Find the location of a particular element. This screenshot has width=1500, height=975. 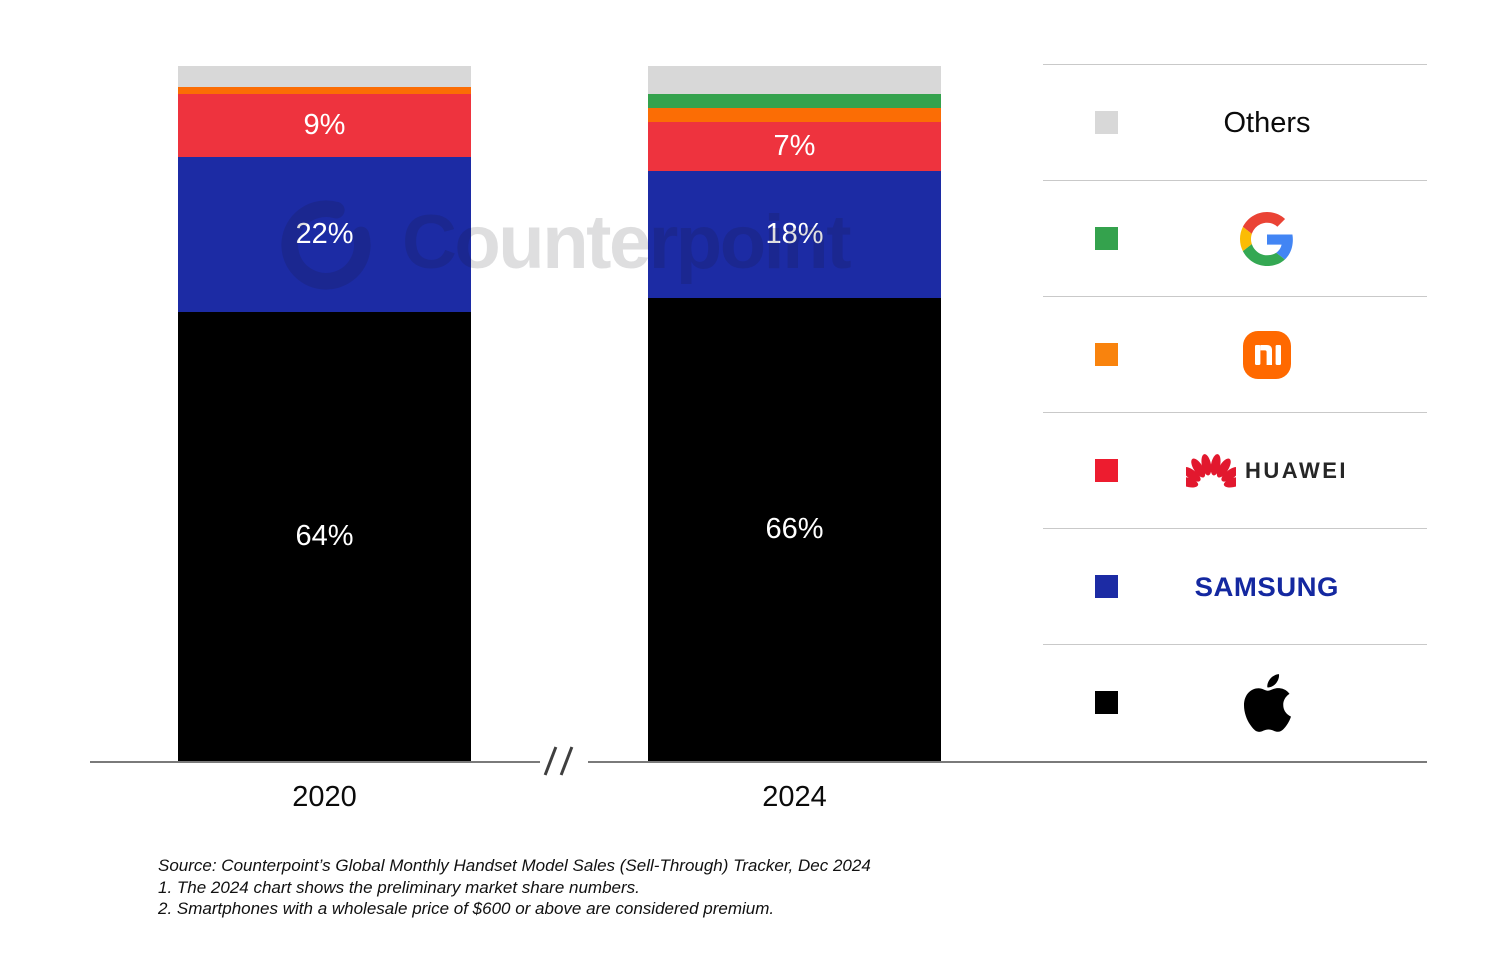

segment-google-2024 is located at coordinates (794, 101).